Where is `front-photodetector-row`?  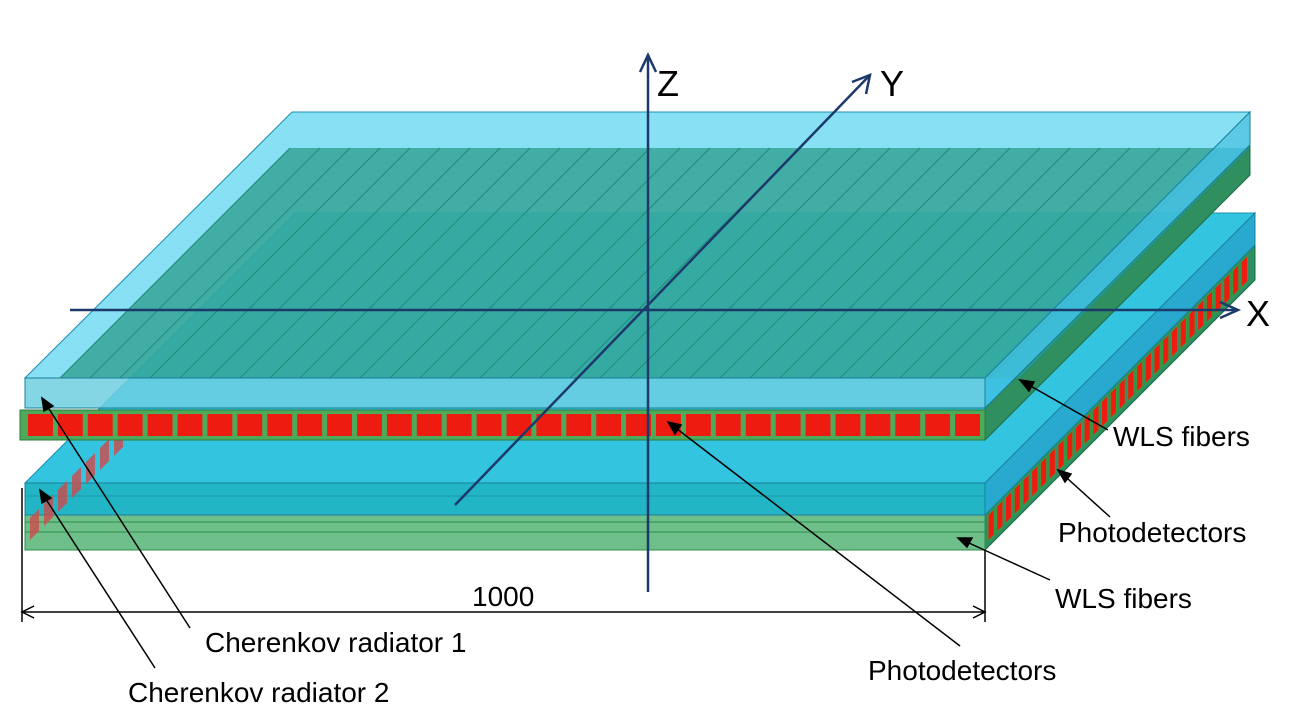
front-photodetector-row is located at coordinates (504, 425).